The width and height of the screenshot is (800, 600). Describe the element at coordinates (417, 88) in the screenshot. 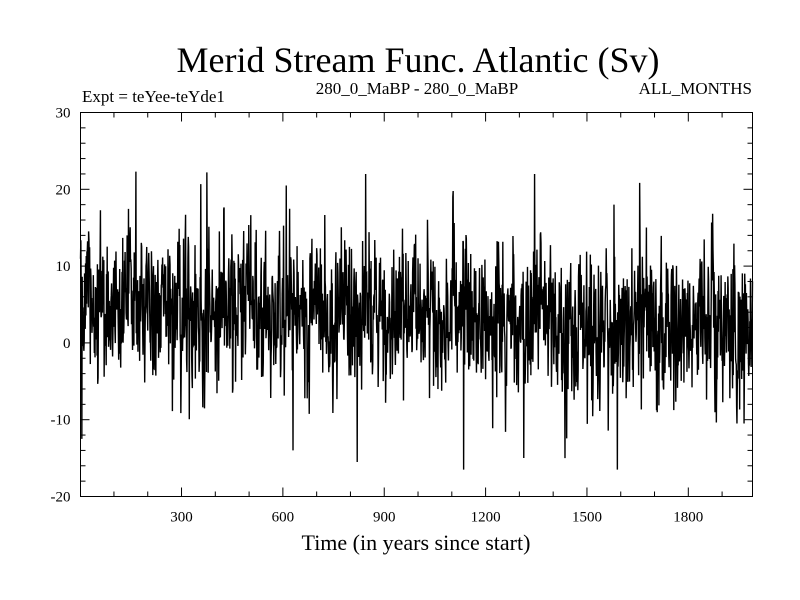

I see `period-label: 280_0_MaBP - 280_0_MaBP` at that location.